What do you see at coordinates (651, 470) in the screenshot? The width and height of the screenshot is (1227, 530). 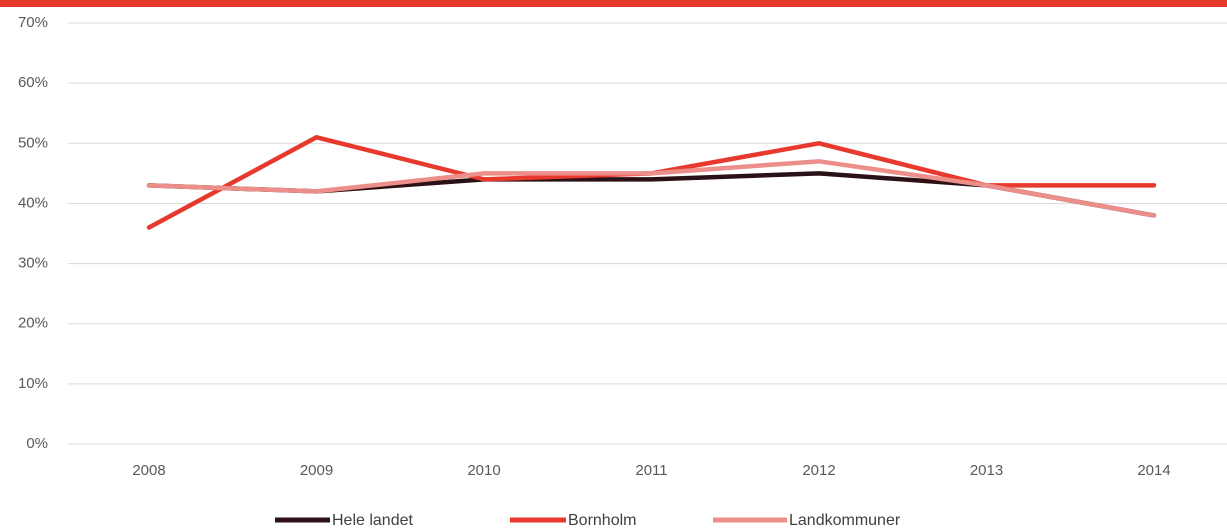 I see `x-tick-label: 2011` at bounding box center [651, 470].